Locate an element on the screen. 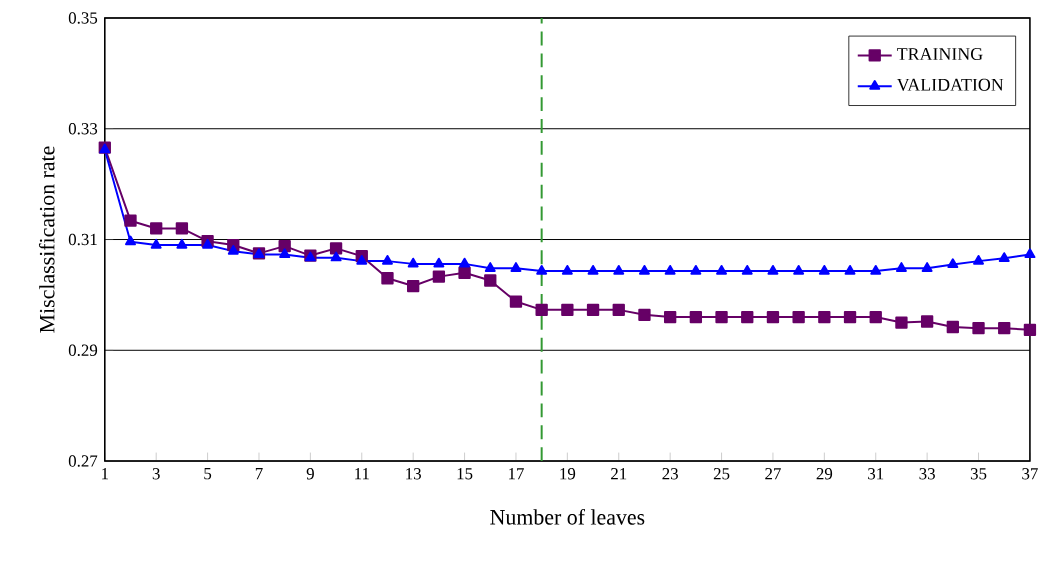  x-tick-label: 9 is located at coordinates (310, 474).